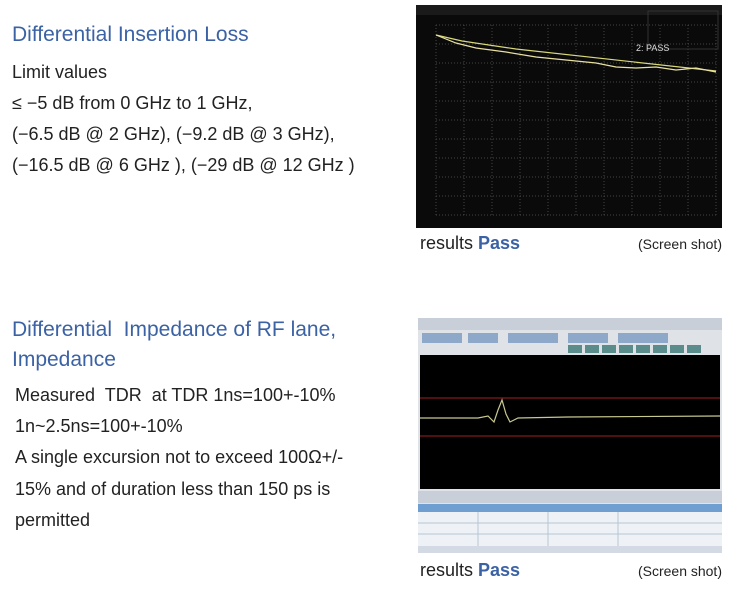  I want to click on section-title: Impedance, so click(64, 359).